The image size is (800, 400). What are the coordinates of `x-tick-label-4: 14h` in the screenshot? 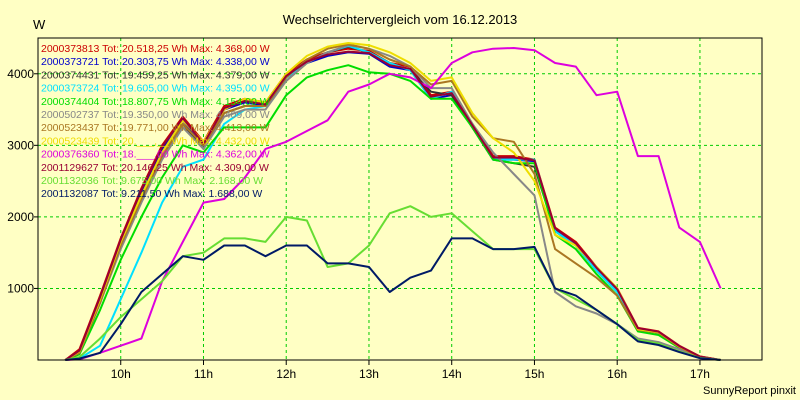 It's located at (452, 374).